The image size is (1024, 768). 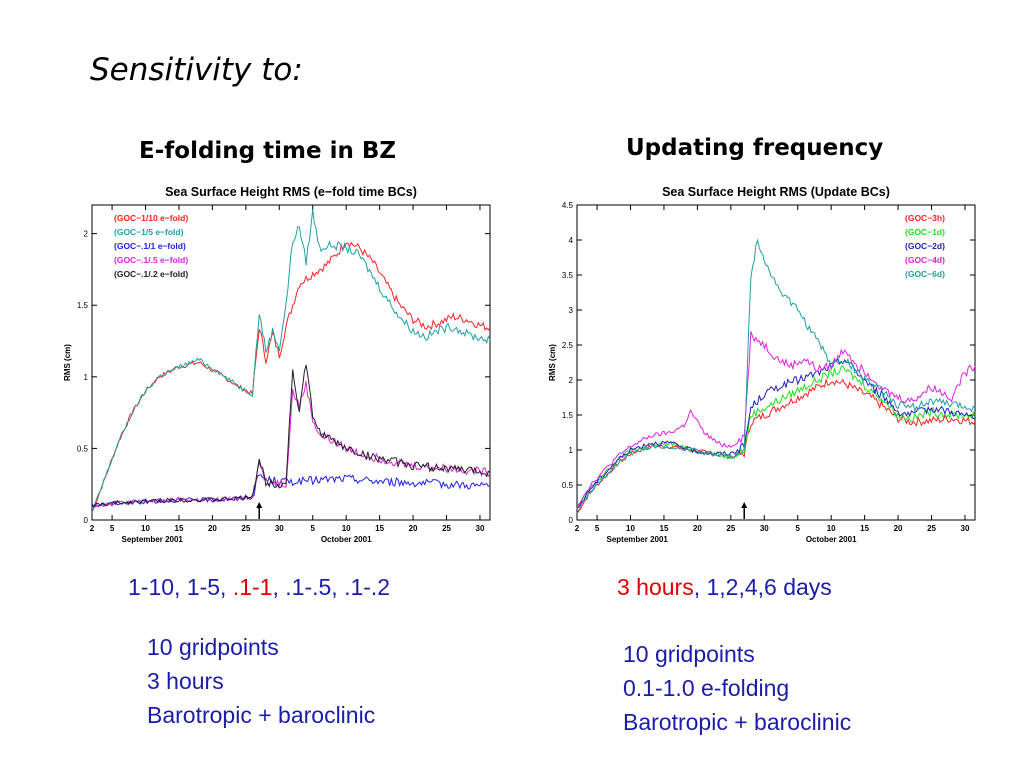 What do you see at coordinates (776, 192) in the screenshot?
I see `chart-title: Sea Surface Height RMS (Update BCs)` at bounding box center [776, 192].